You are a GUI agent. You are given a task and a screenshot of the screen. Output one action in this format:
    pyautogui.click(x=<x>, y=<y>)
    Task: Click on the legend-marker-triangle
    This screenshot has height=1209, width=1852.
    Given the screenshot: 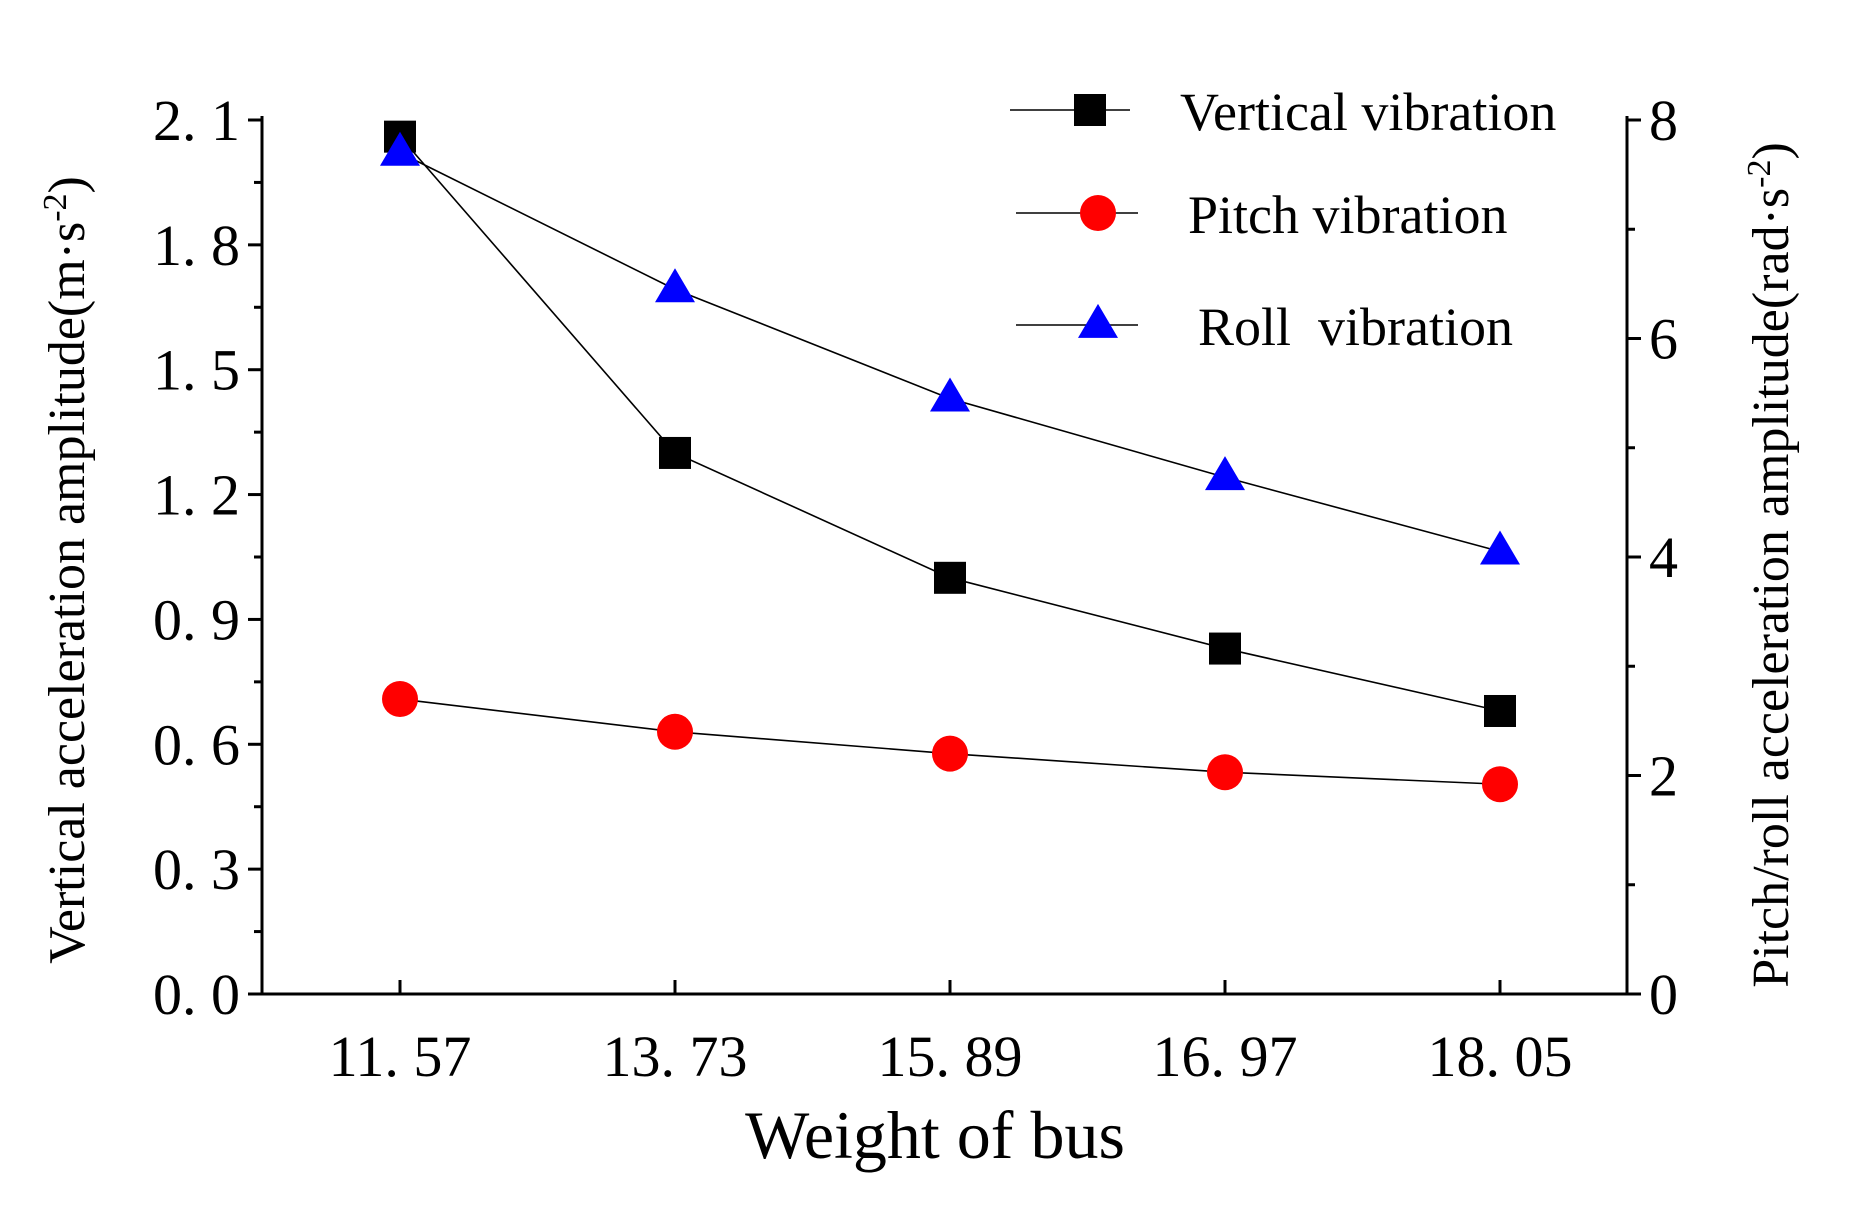 What is the action you would take?
    pyautogui.click(x=1098, y=320)
    